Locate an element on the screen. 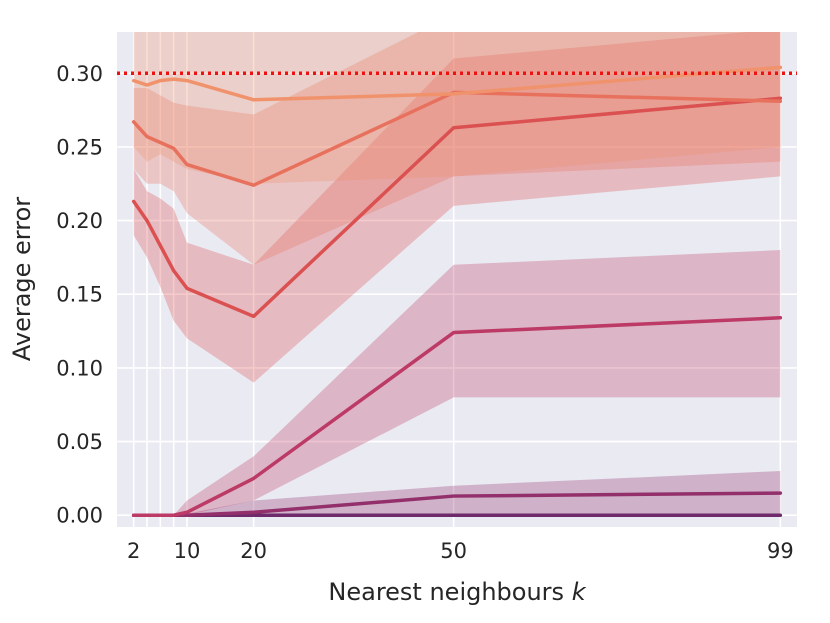  x-tick-labels: 2 10 20 50 99 is located at coordinates (460, 551).